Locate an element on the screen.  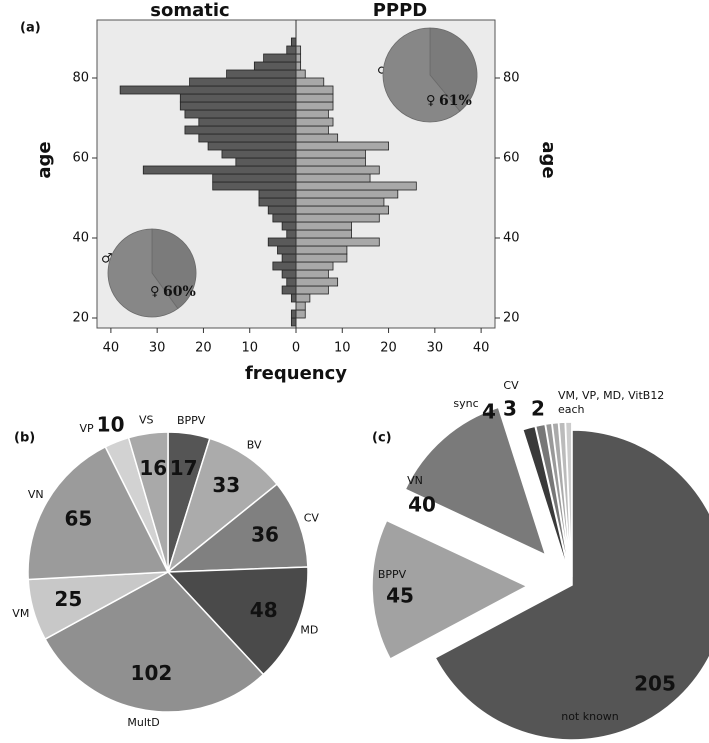
category-label: CV is located at coordinates (511, 385).